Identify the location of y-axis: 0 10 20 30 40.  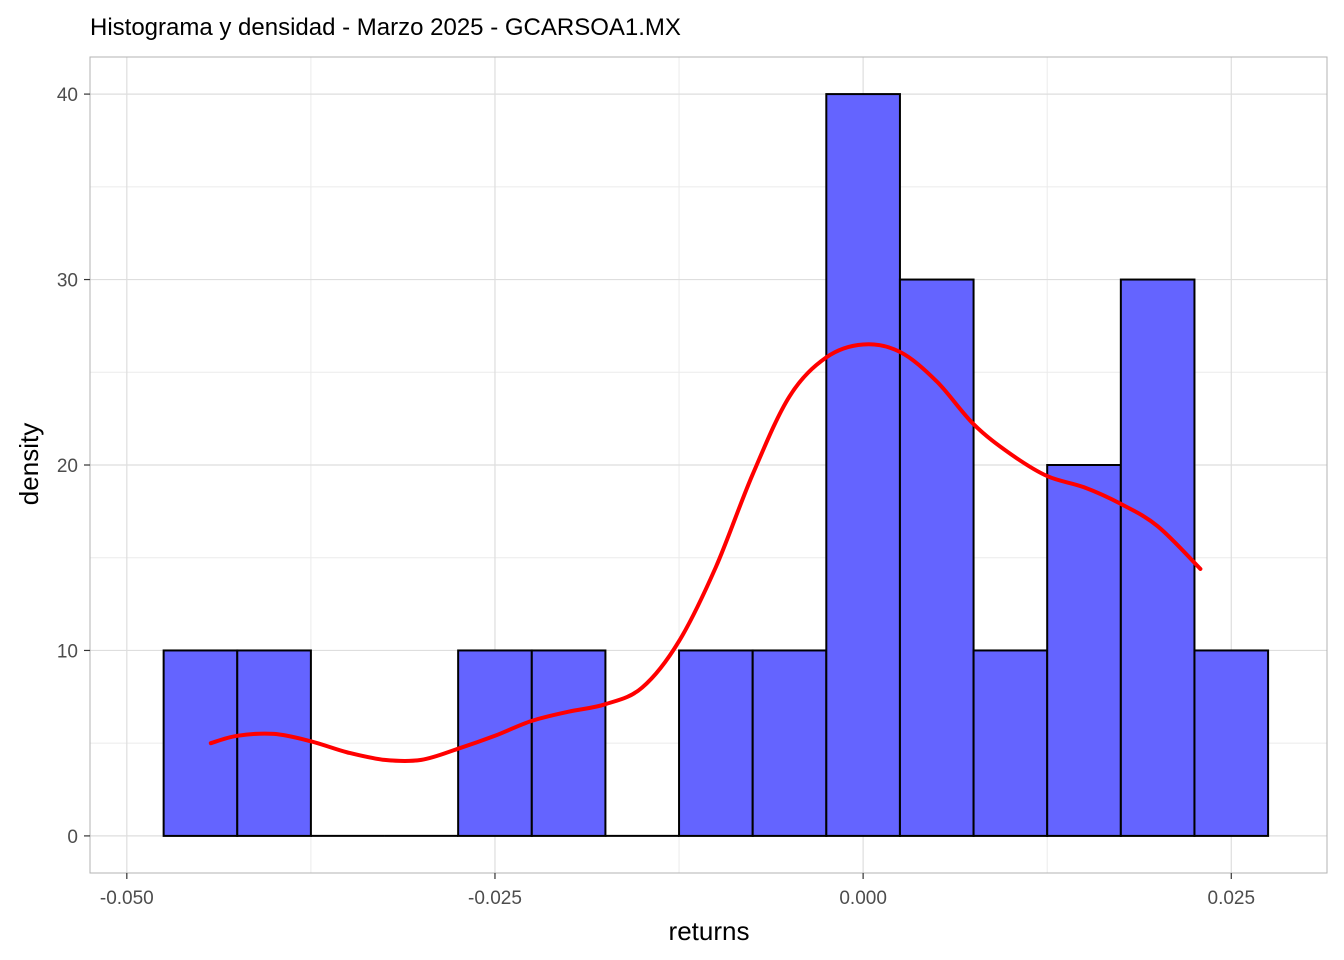
(73, 466).